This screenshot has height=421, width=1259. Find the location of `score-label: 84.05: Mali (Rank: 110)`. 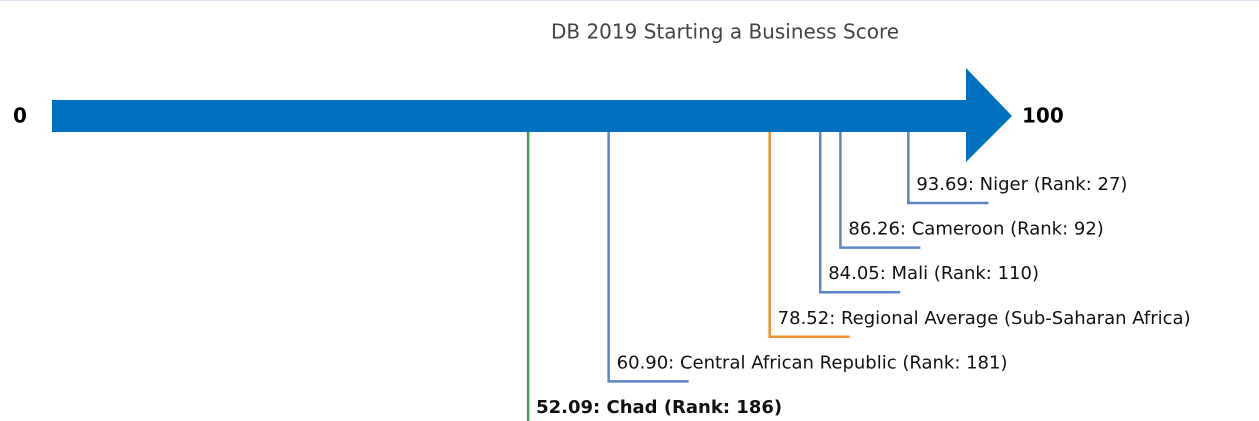

score-label: 84.05: Mali (Rank: 110) is located at coordinates (933, 273).